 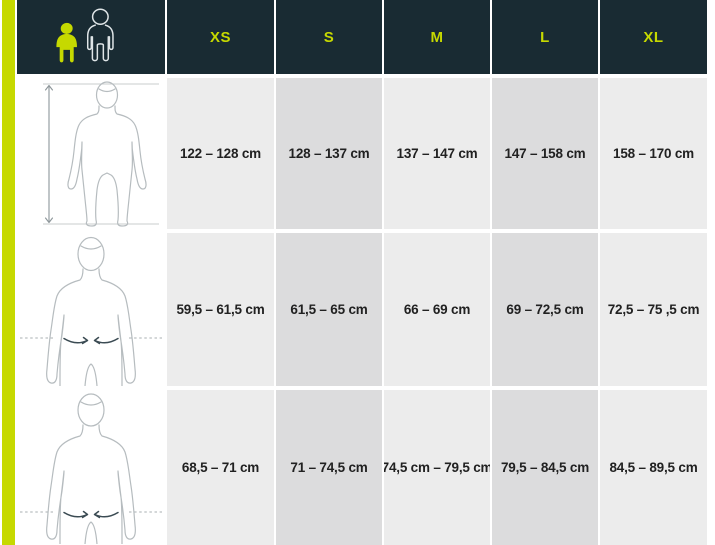 I want to click on size-value-cell: 79,5 – 84,5 cm, so click(x=545, y=467).